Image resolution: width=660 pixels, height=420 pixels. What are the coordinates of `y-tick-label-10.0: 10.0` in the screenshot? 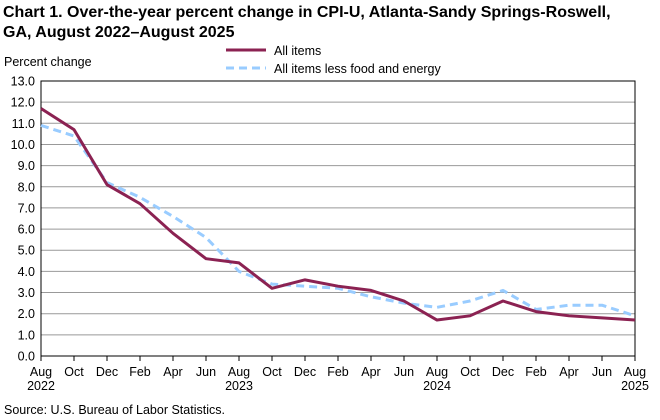 It's located at (23, 145).